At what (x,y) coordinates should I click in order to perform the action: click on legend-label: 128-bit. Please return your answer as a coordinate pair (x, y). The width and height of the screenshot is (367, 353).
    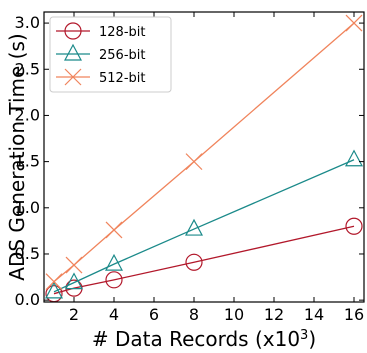
    Looking at the image, I should click on (122, 32).